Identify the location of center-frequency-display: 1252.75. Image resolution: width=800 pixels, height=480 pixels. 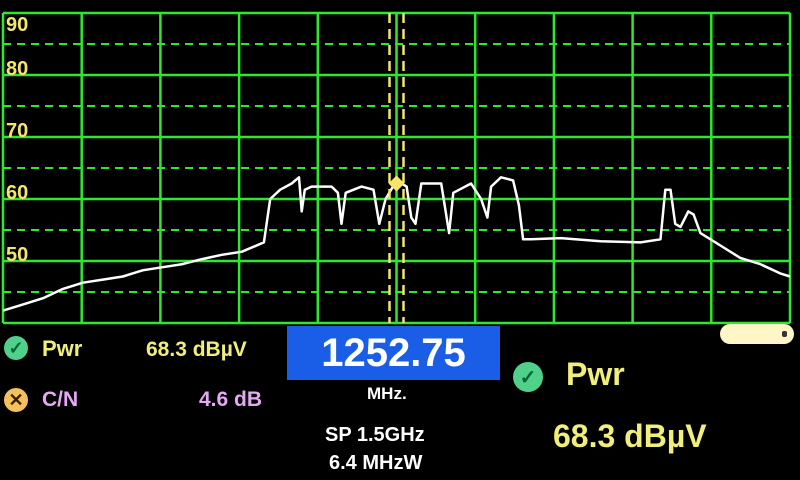
(393, 353).